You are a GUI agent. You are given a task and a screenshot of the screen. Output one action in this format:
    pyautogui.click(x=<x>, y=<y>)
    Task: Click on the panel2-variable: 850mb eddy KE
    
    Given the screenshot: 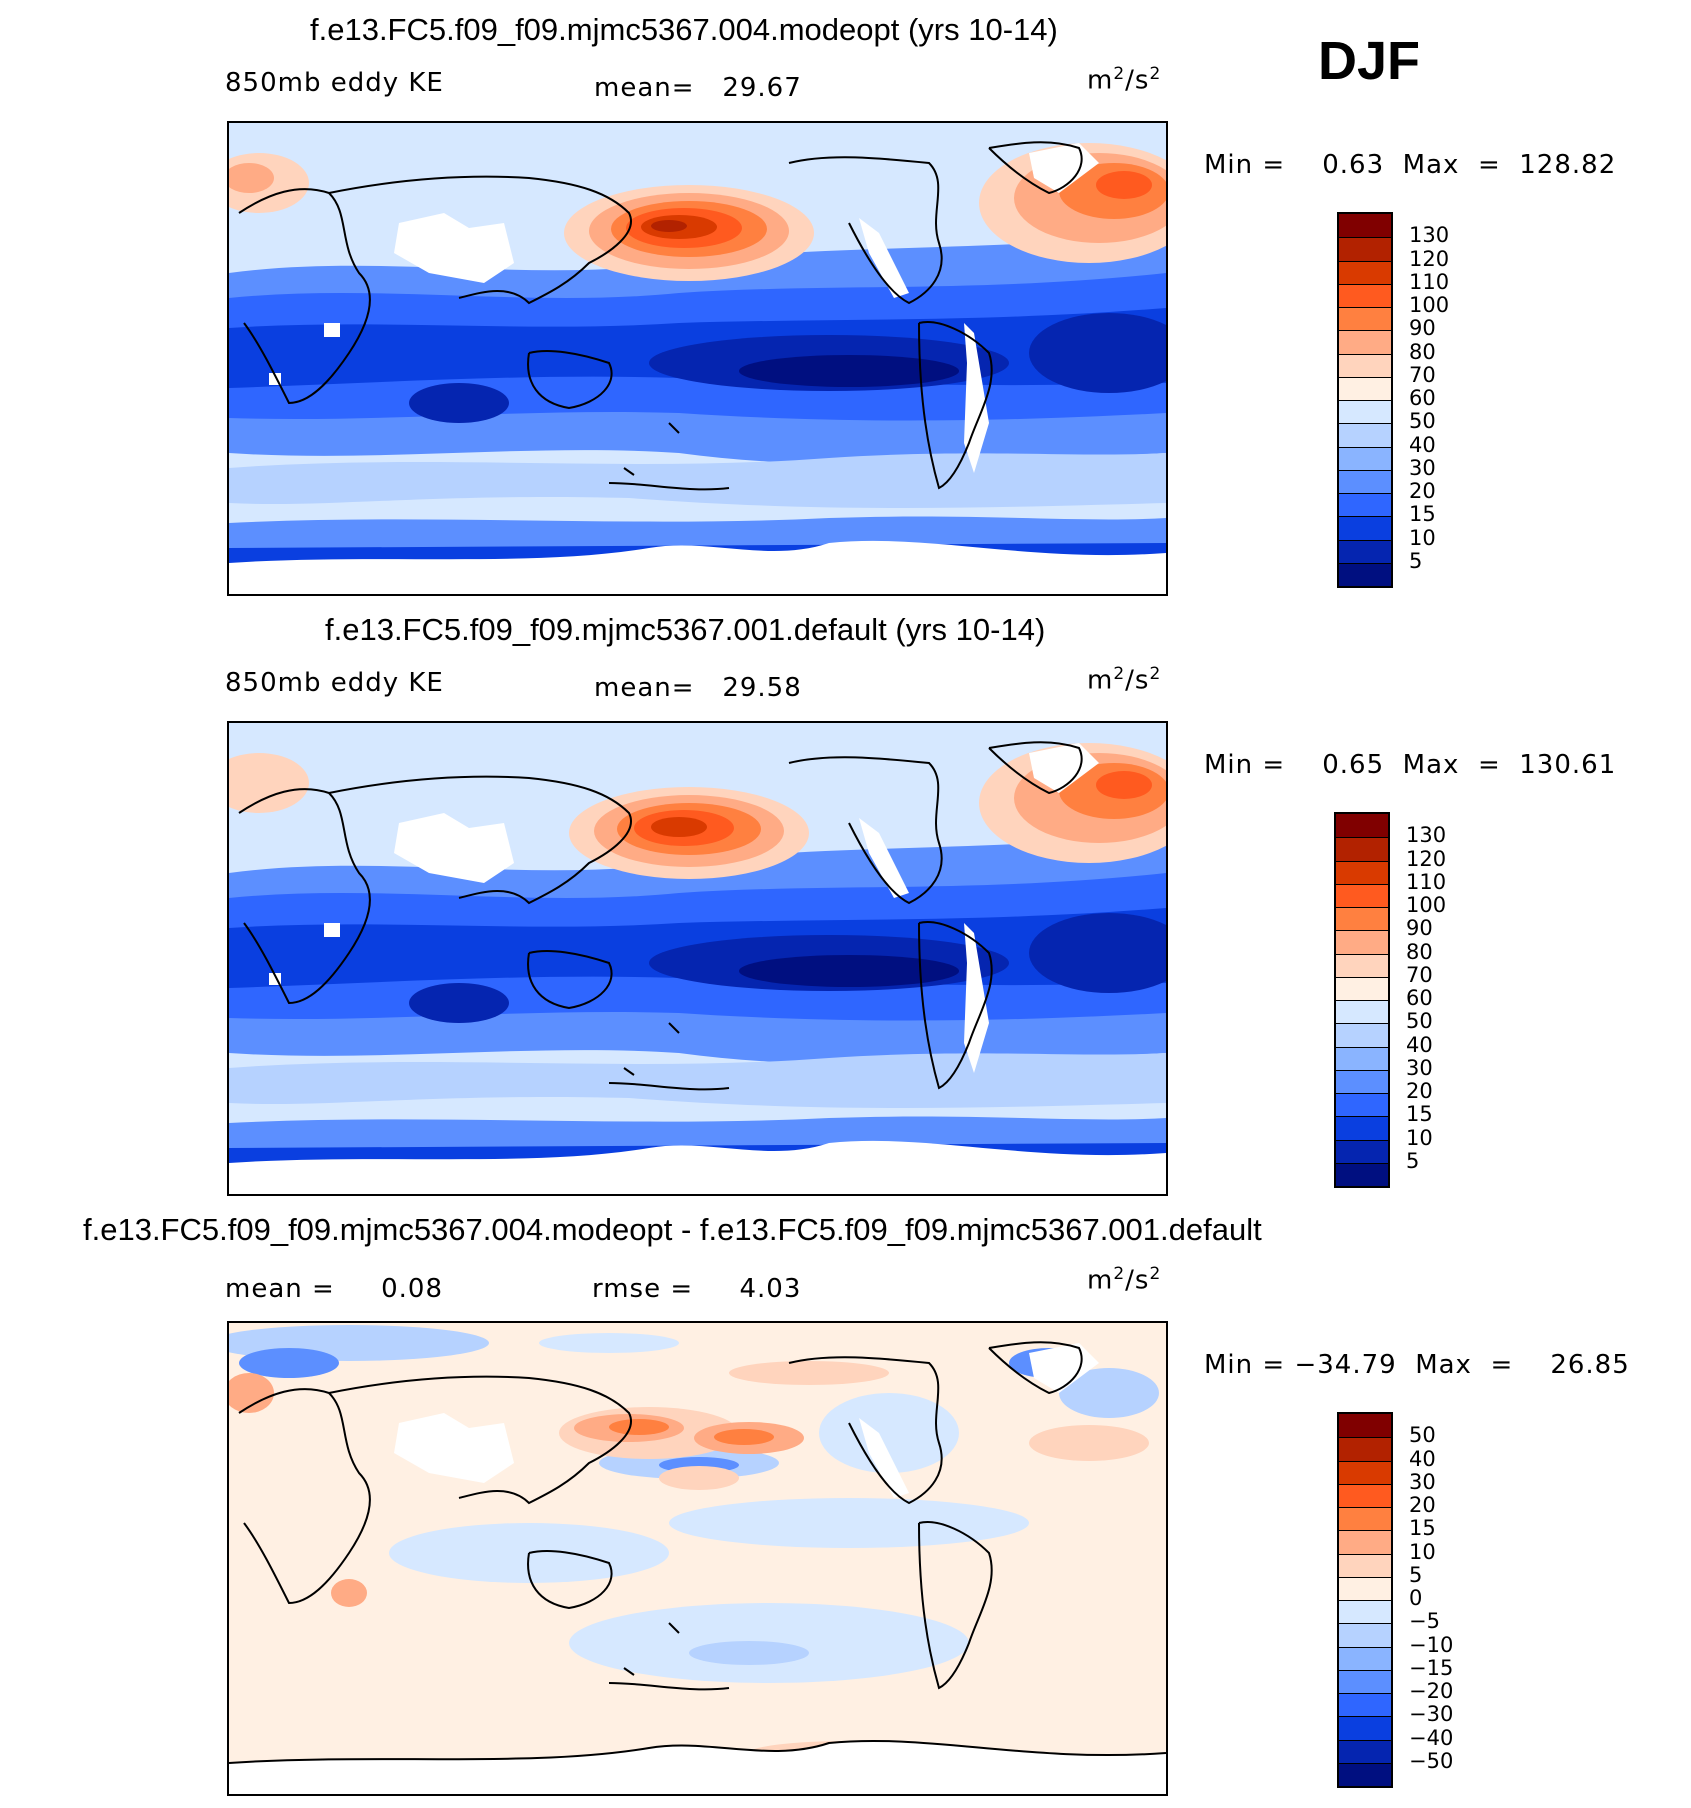 What is the action you would take?
    pyautogui.click(x=334, y=683)
    